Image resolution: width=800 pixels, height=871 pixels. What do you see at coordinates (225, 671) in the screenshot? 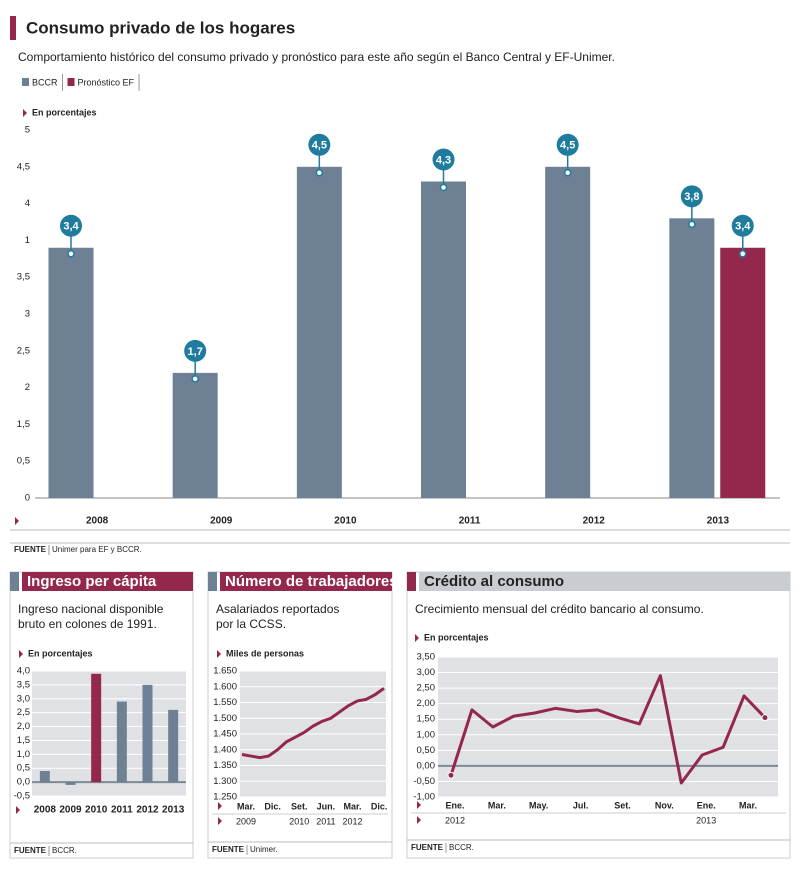
I see `y-tick-label: 1.650` at bounding box center [225, 671].